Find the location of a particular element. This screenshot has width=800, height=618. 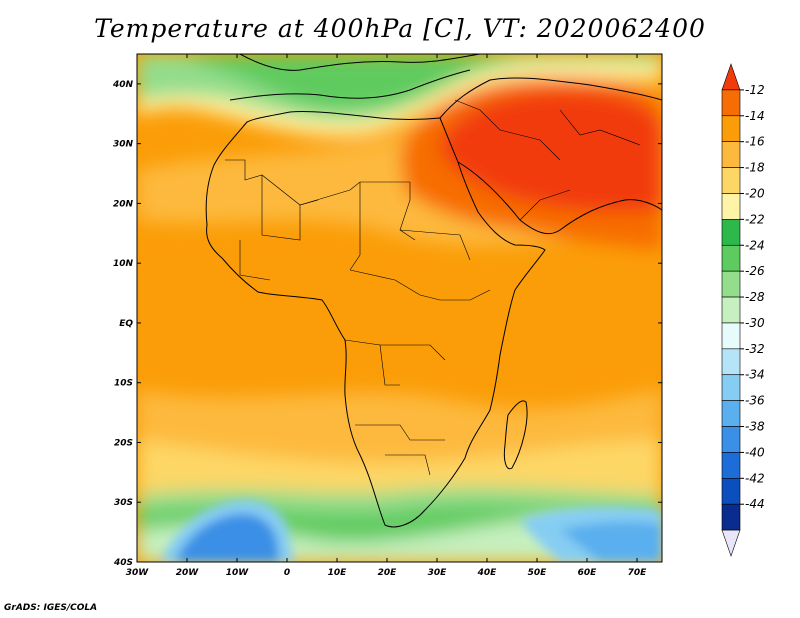

field-band-south2 is located at coordinates (399, 470).